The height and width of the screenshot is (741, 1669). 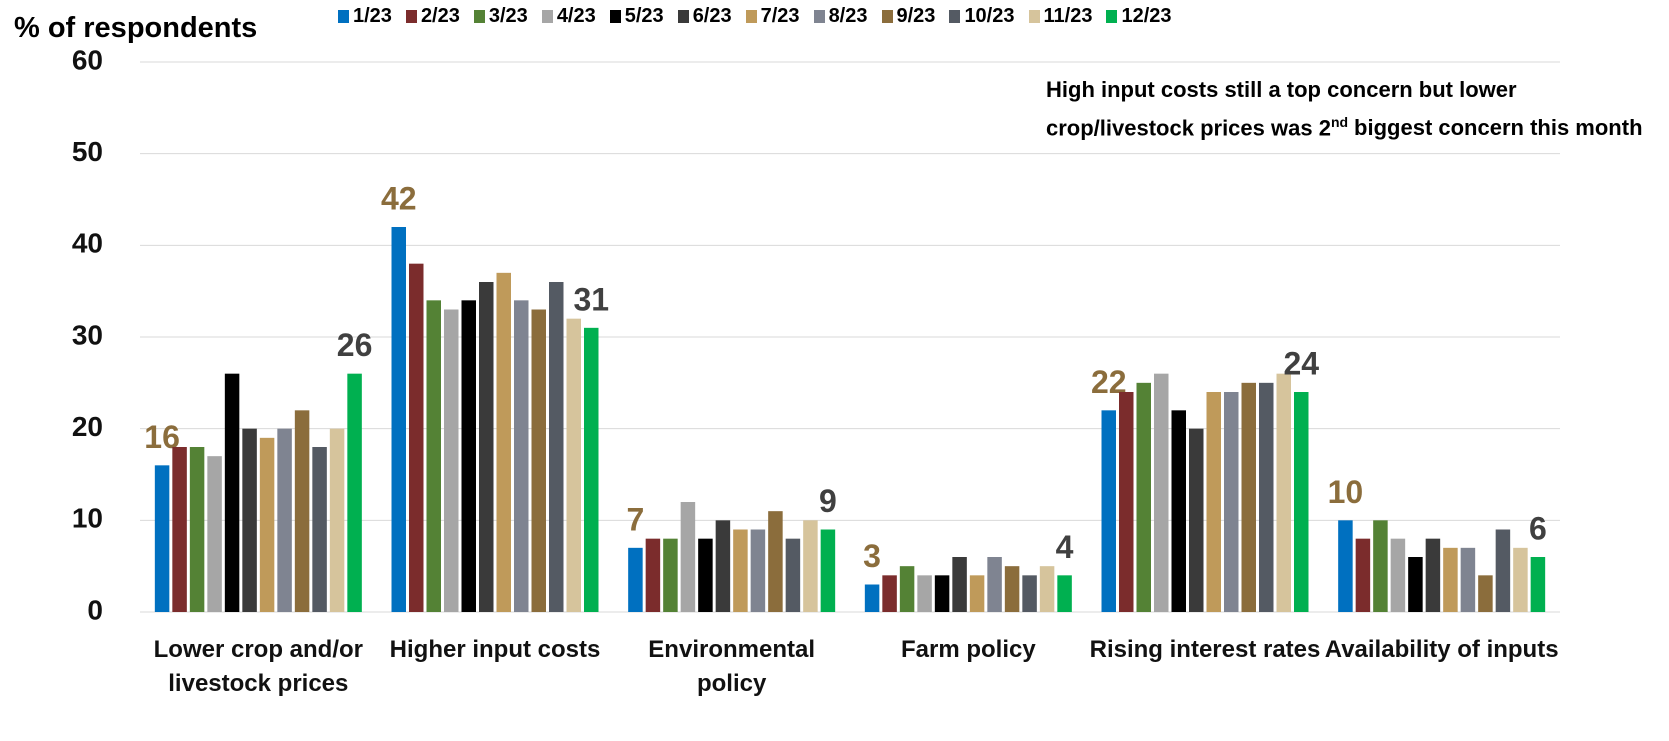 What do you see at coordinates (136, 28) in the screenshot?
I see `y-axis-label: % of respondents` at bounding box center [136, 28].